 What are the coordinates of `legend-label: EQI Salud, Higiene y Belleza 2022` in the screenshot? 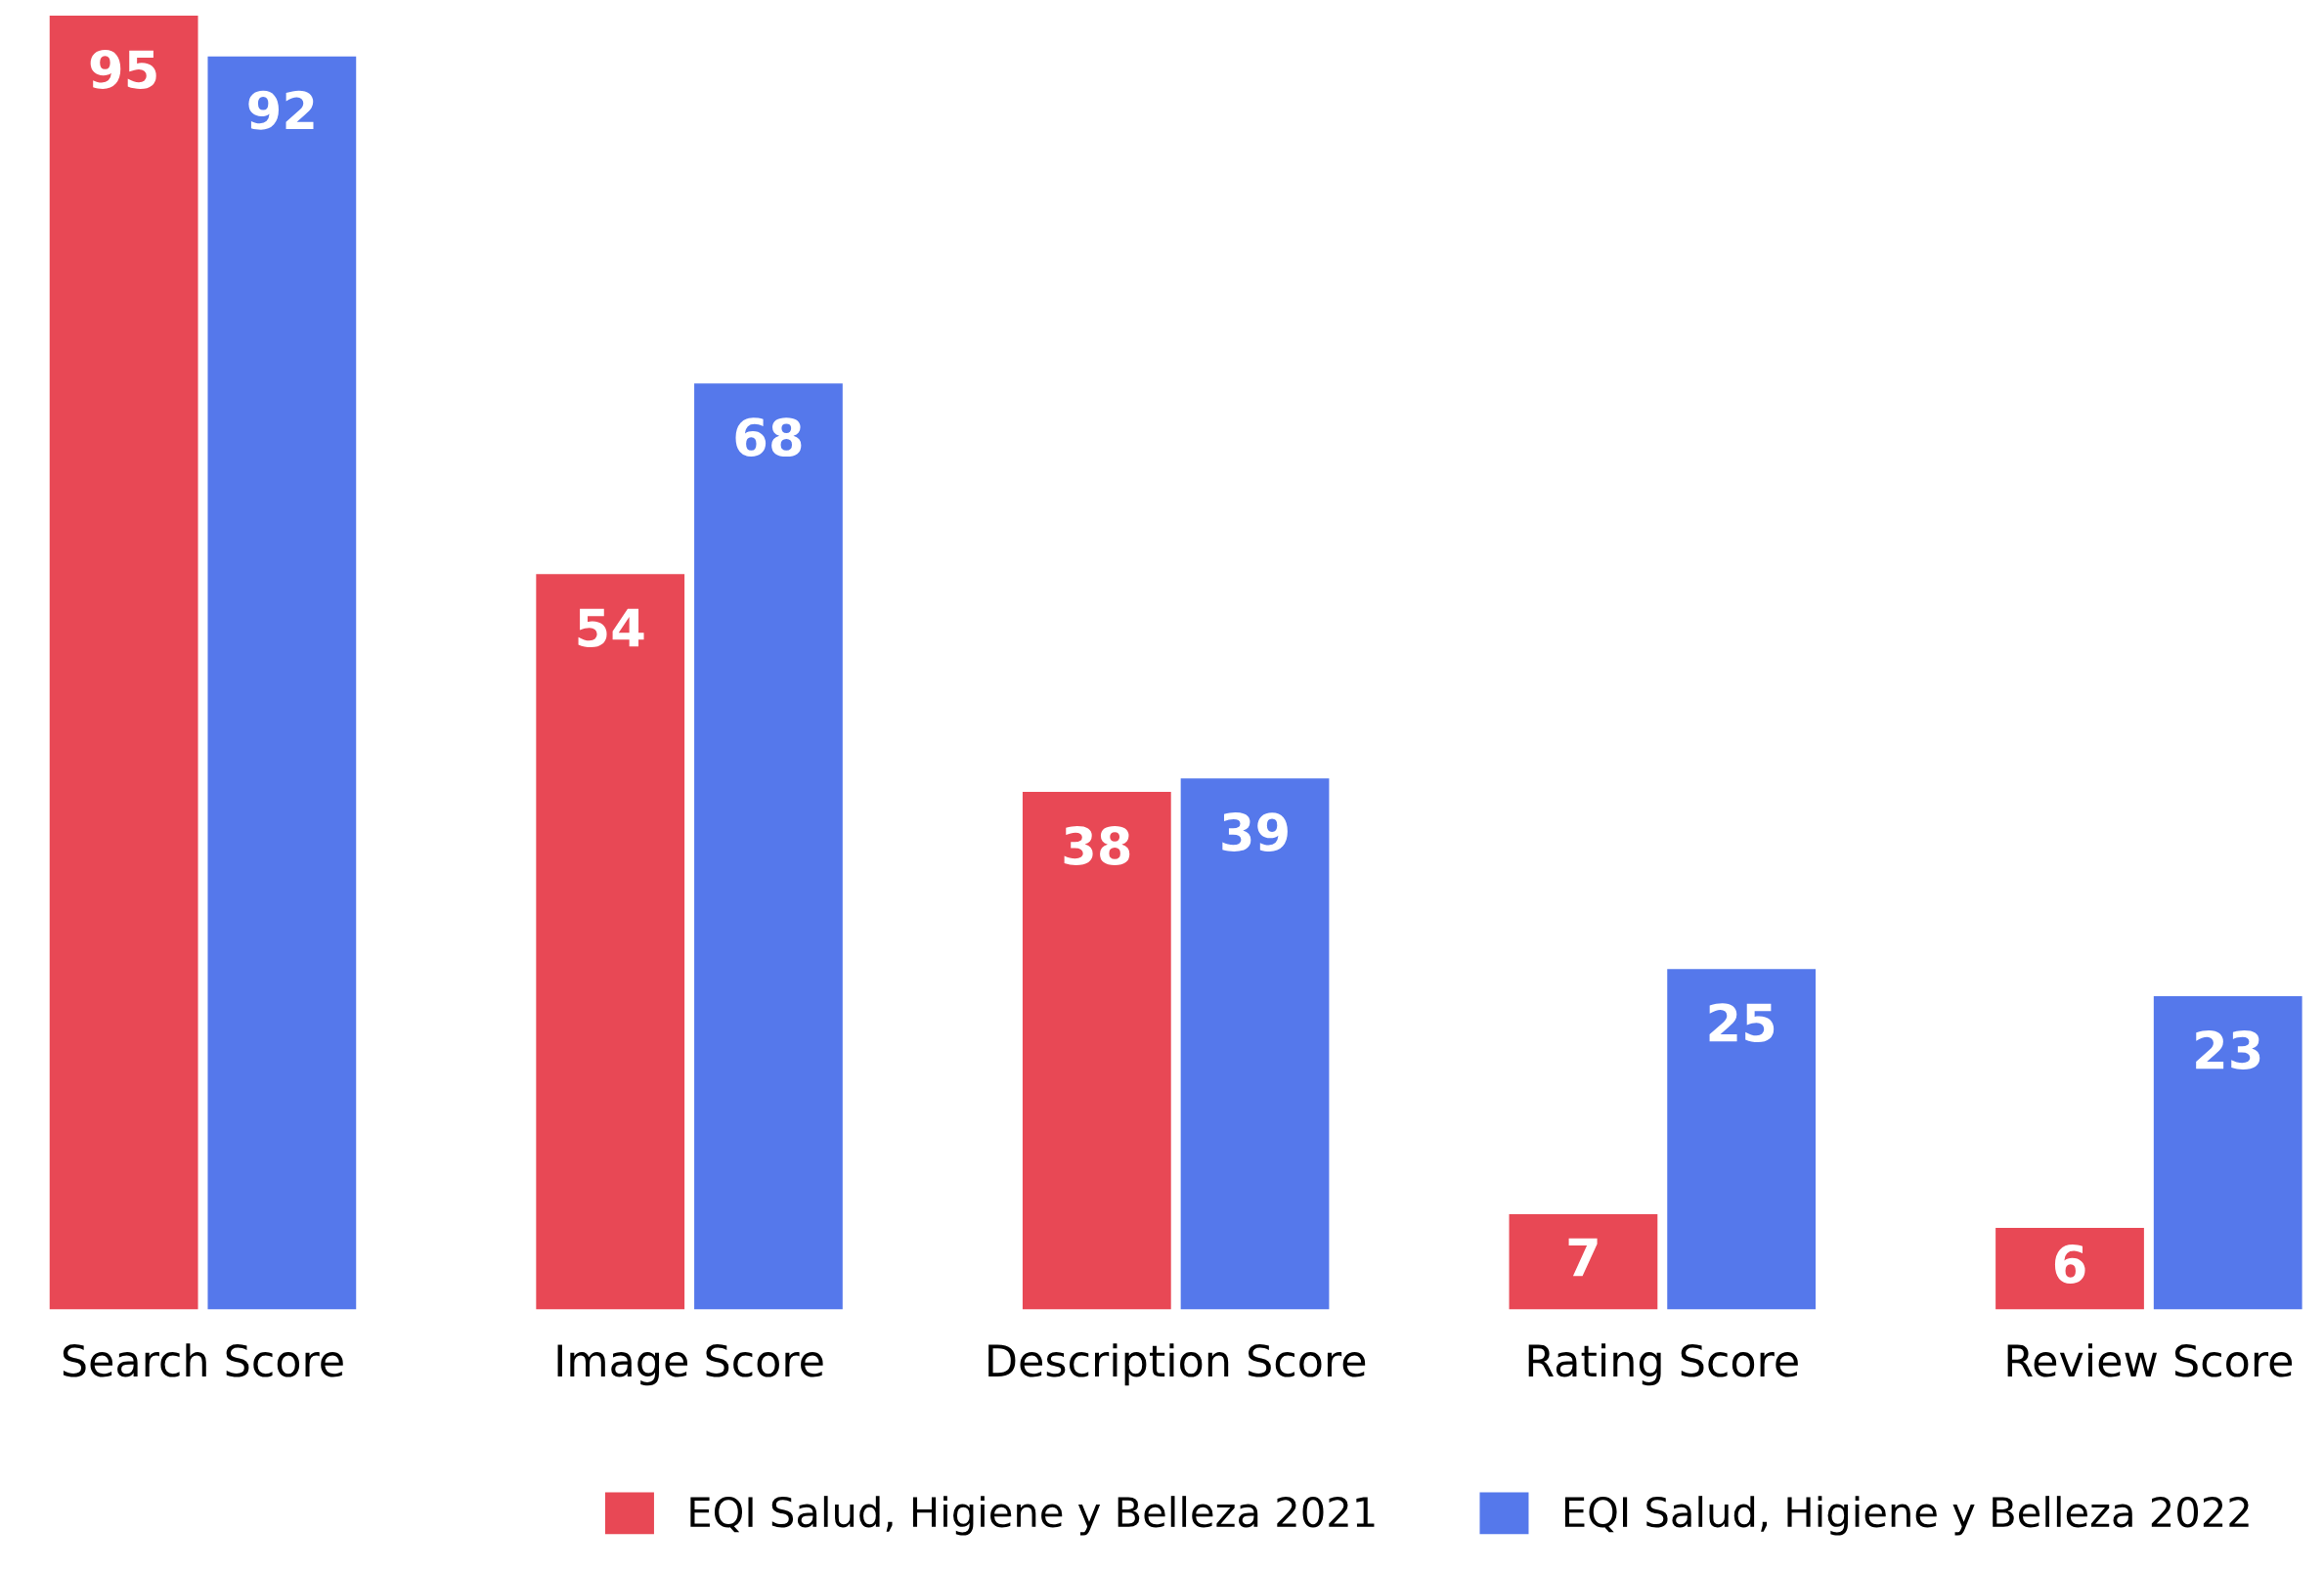 It's located at (1906, 1516).